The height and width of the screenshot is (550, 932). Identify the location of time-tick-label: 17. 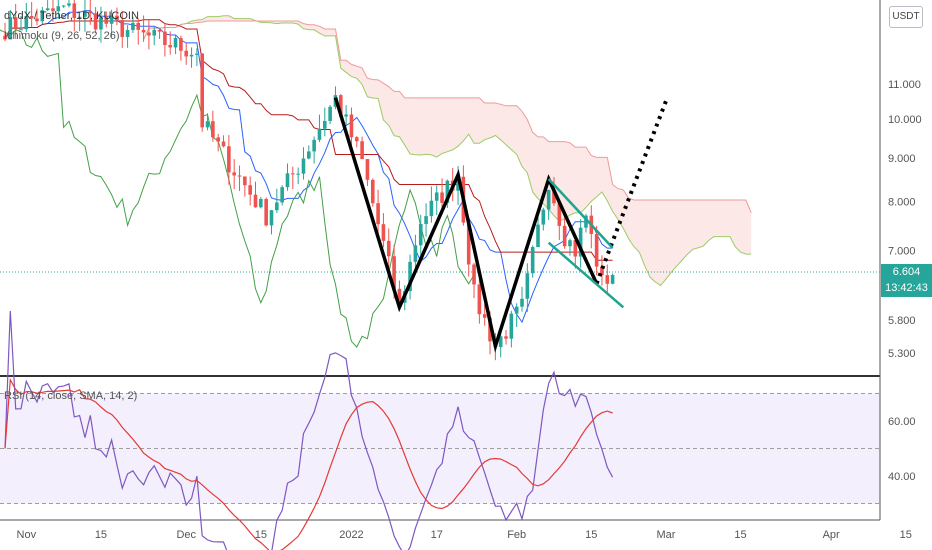
(437, 535).